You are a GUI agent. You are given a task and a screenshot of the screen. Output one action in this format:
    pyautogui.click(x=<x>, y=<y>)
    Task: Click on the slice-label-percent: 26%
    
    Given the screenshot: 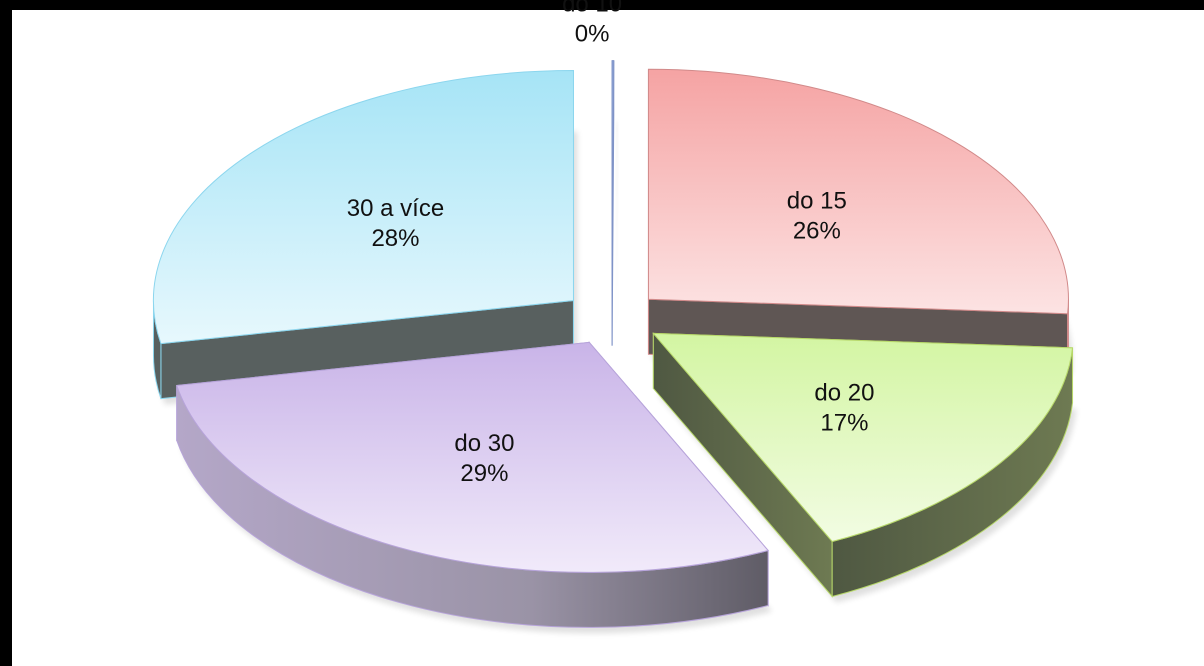 What is the action you would take?
    pyautogui.click(x=817, y=231)
    